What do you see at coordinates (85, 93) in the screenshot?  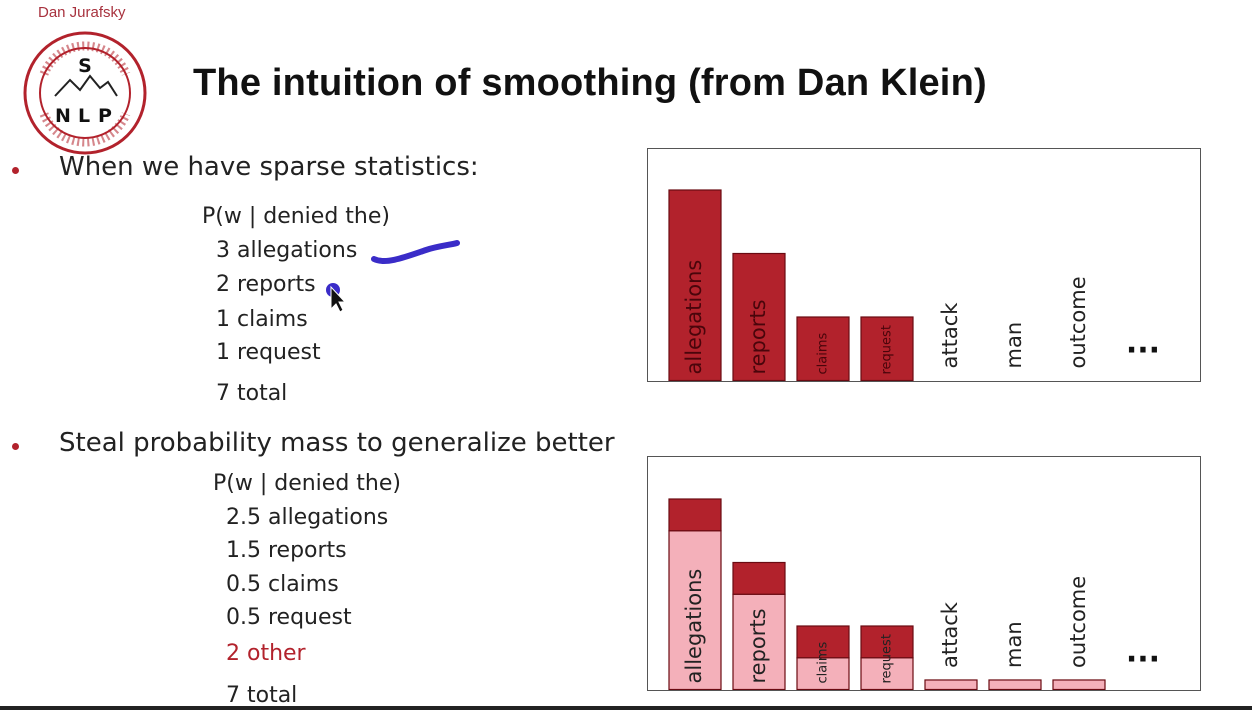 I see `stanford-nlp-logo-icon: S N L P` at bounding box center [85, 93].